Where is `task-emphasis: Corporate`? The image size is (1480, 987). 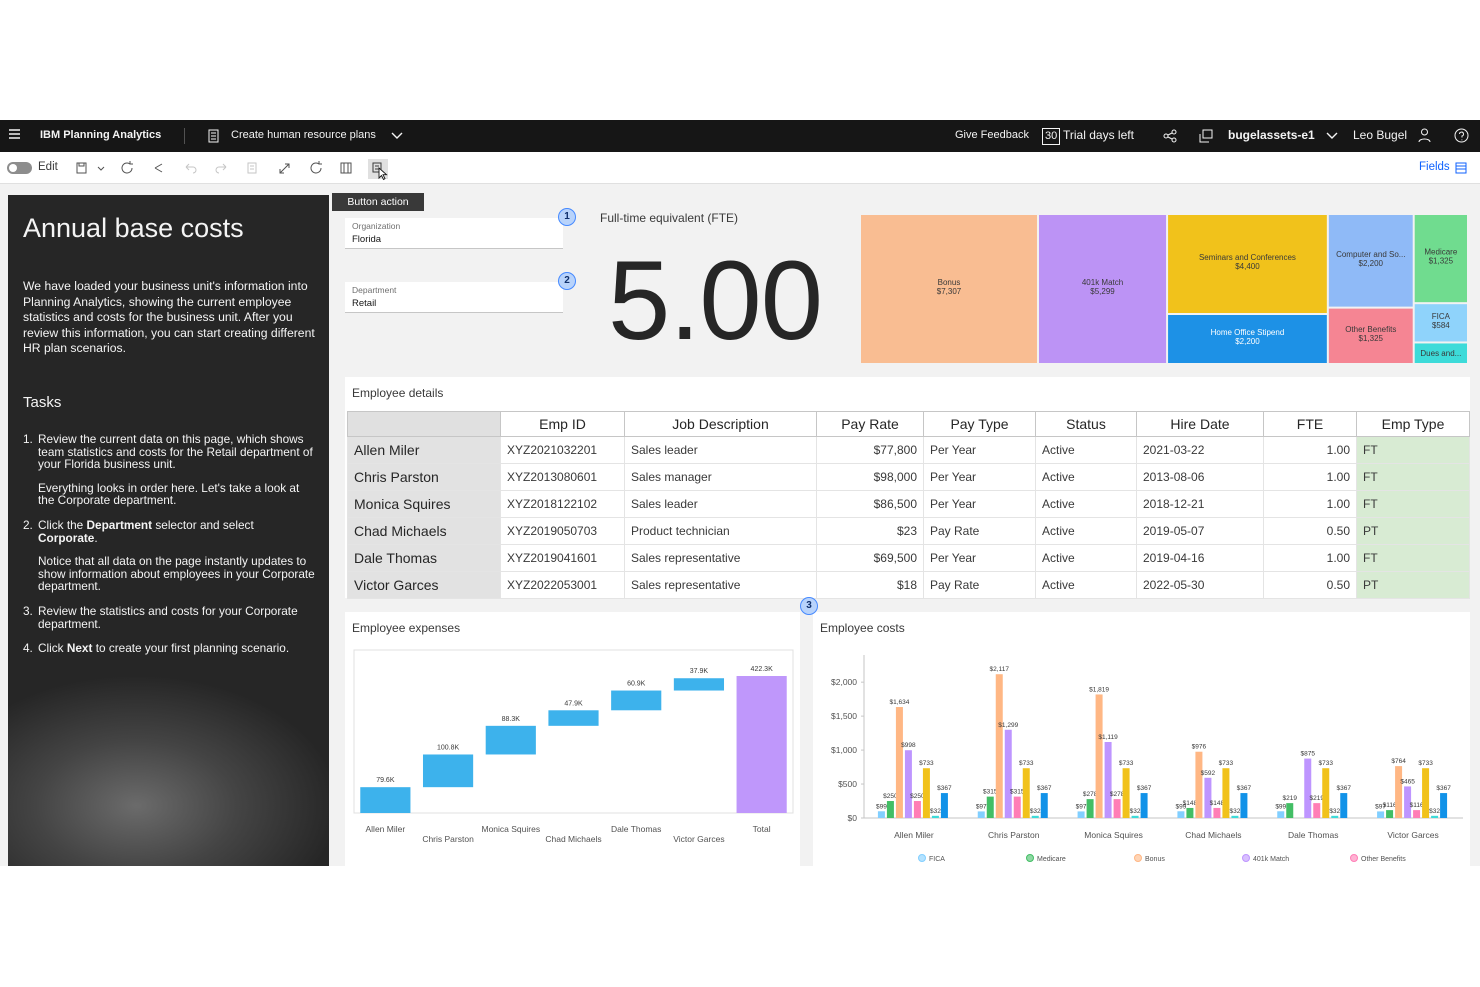
task-emphasis: Corporate is located at coordinates (66, 537).